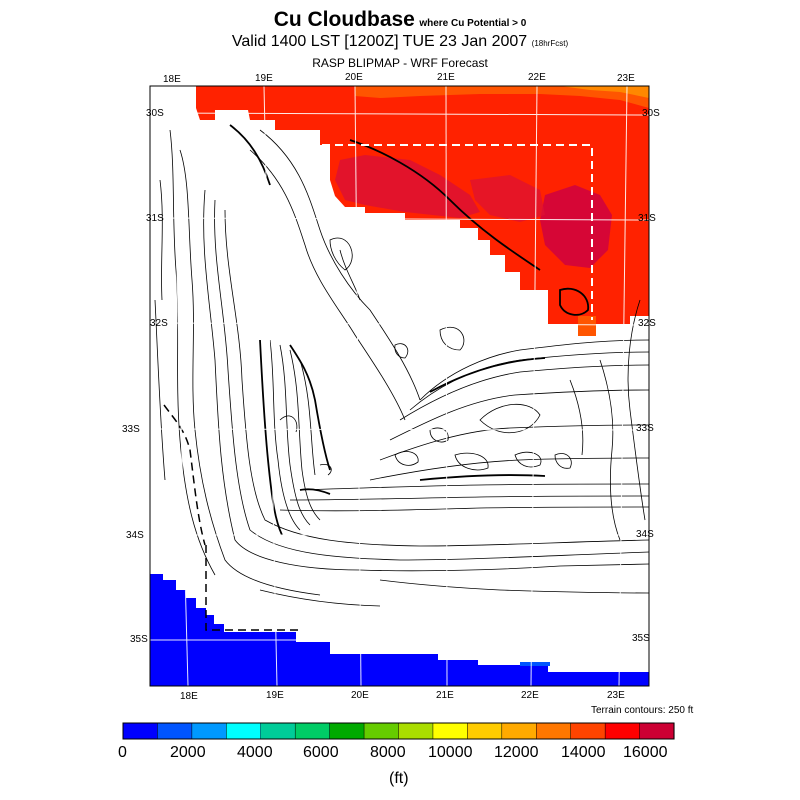 The image size is (800, 800). Describe the element at coordinates (647, 323) in the screenshot. I see `right-lat-label: 32S` at that location.